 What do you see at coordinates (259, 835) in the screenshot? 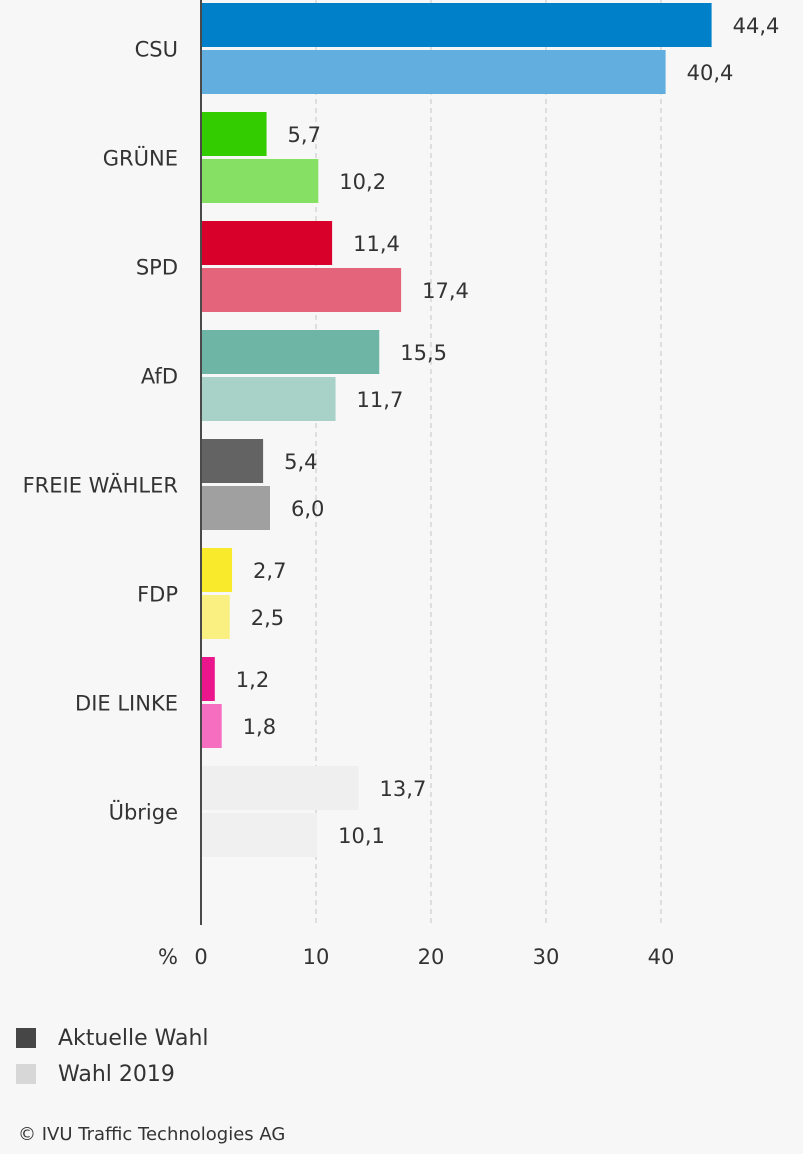
I see `bar-übrige-2019` at bounding box center [259, 835].